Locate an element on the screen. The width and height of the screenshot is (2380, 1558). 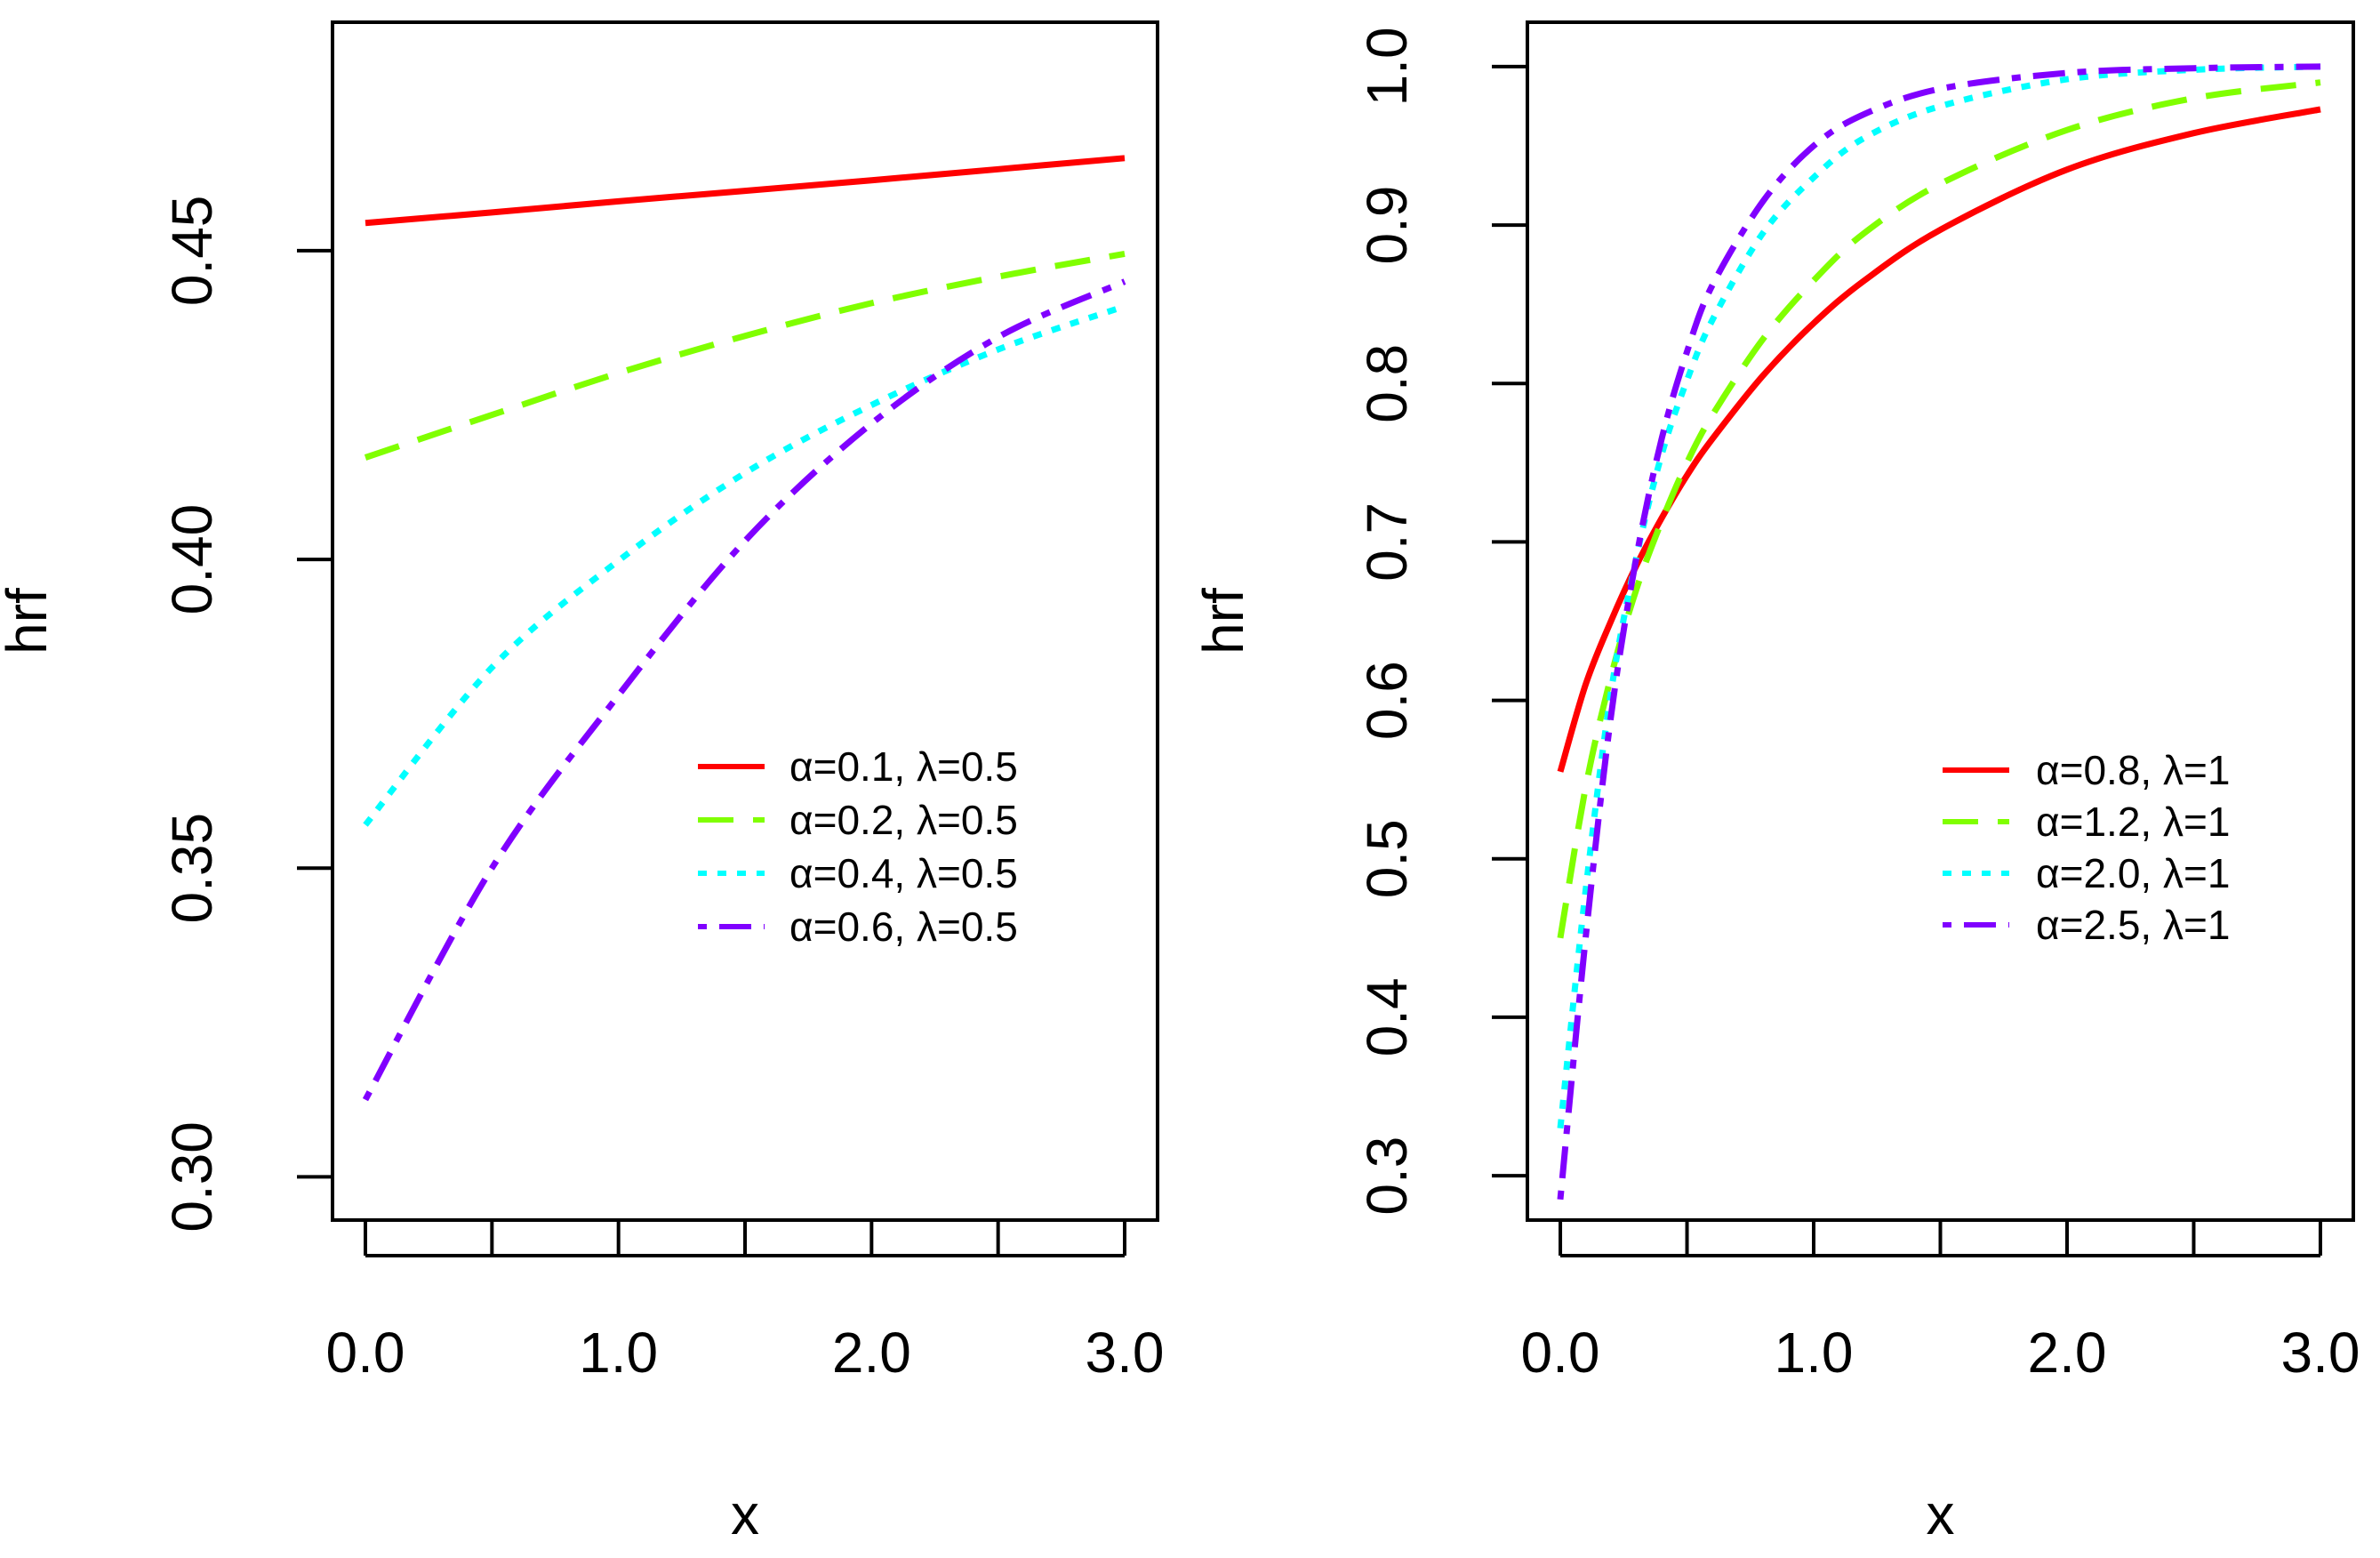
legend-label-2: α=1.2, λ=1 is located at coordinates (2133, 822).